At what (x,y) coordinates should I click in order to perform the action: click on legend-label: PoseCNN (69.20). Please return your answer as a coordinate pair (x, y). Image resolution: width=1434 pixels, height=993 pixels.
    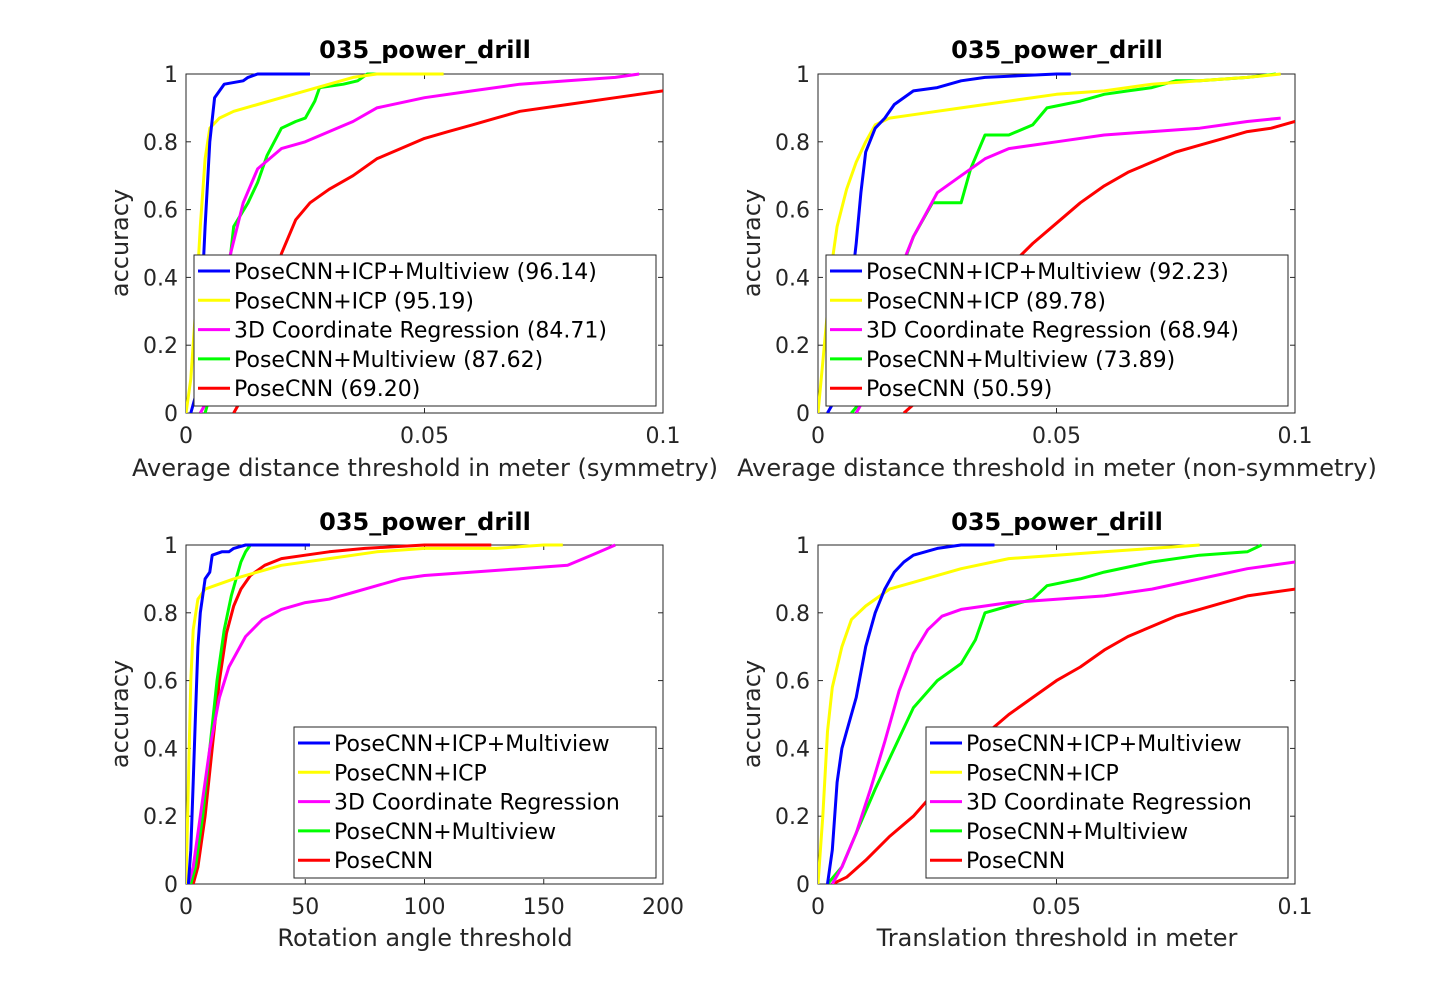
    Looking at the image, I should click on (327, 389).